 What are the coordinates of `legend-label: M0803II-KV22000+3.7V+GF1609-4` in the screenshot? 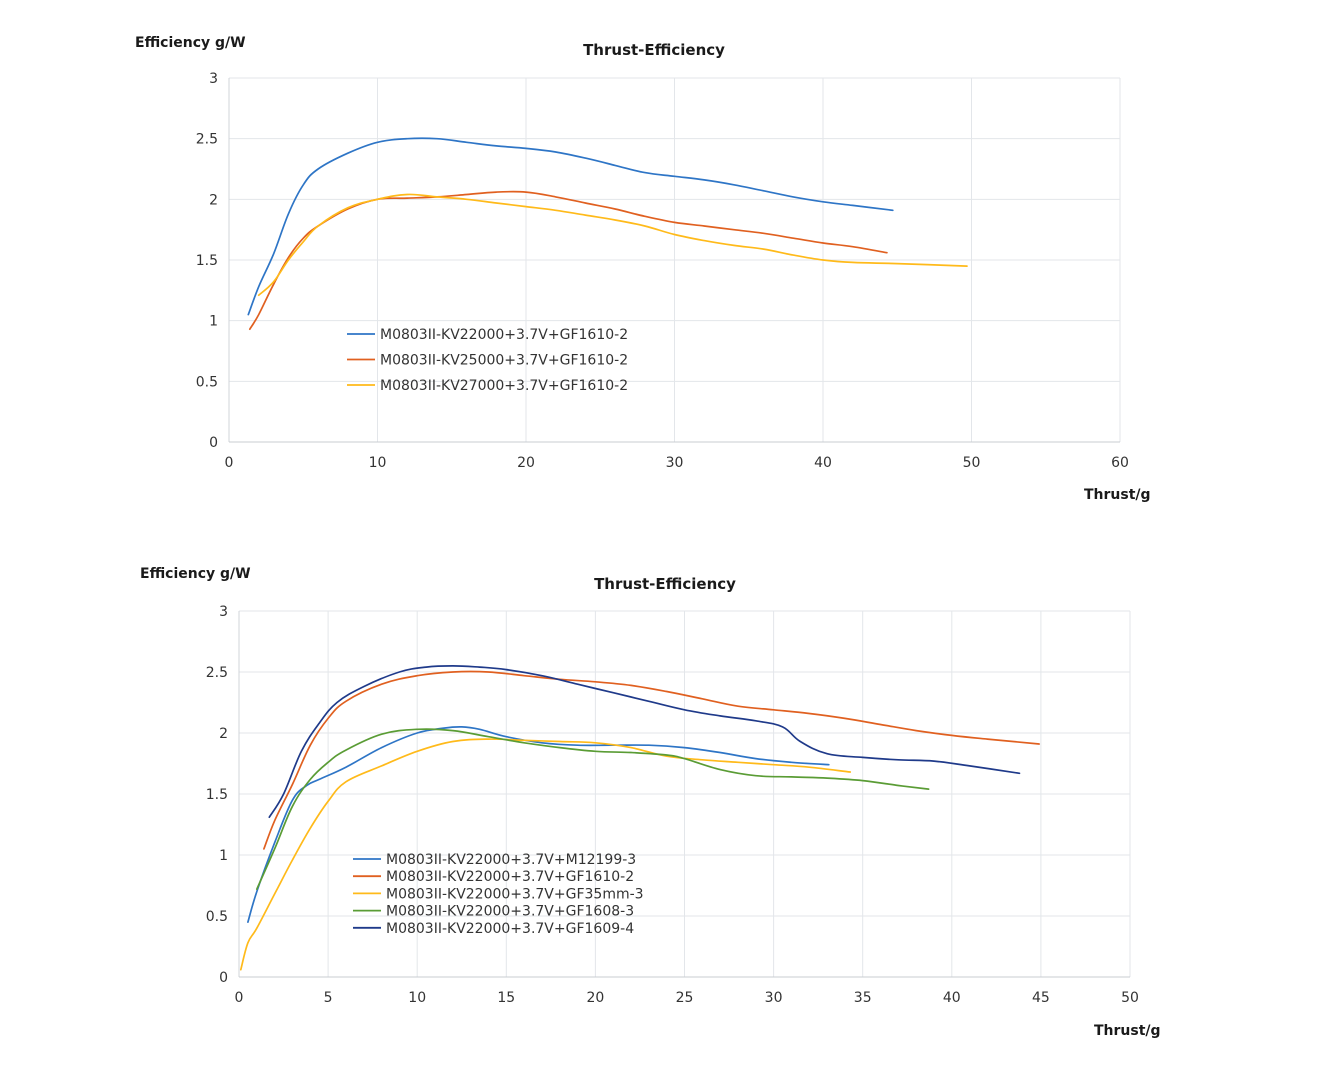 It's located at (510, 929).